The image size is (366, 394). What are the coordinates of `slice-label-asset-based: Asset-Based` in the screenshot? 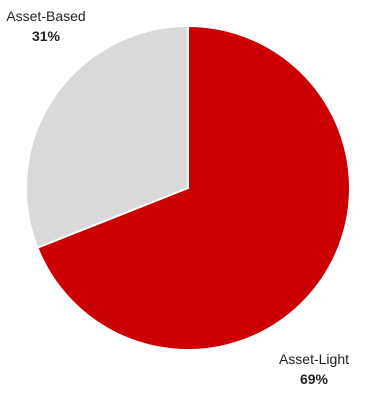 It's located at (45, 16).